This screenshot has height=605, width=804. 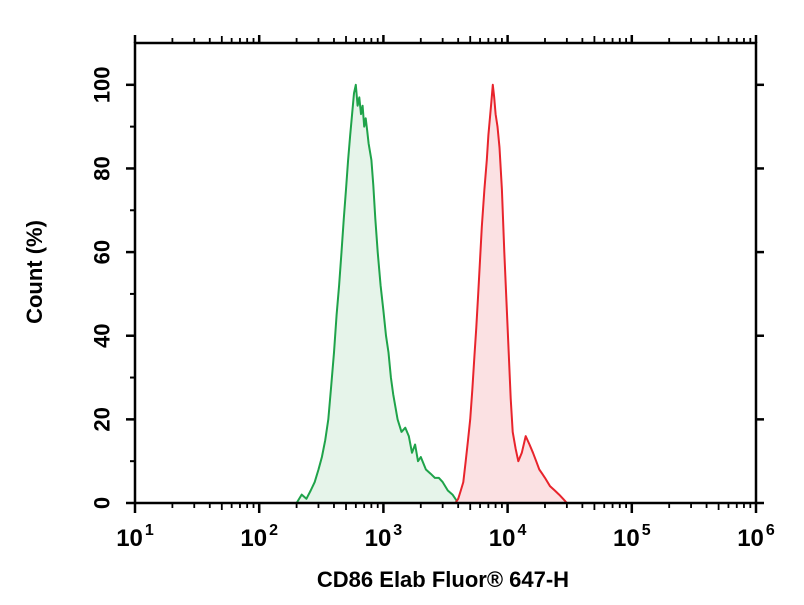 I want to click on x-tick-label: 10 2, so click(x=259, y=537).